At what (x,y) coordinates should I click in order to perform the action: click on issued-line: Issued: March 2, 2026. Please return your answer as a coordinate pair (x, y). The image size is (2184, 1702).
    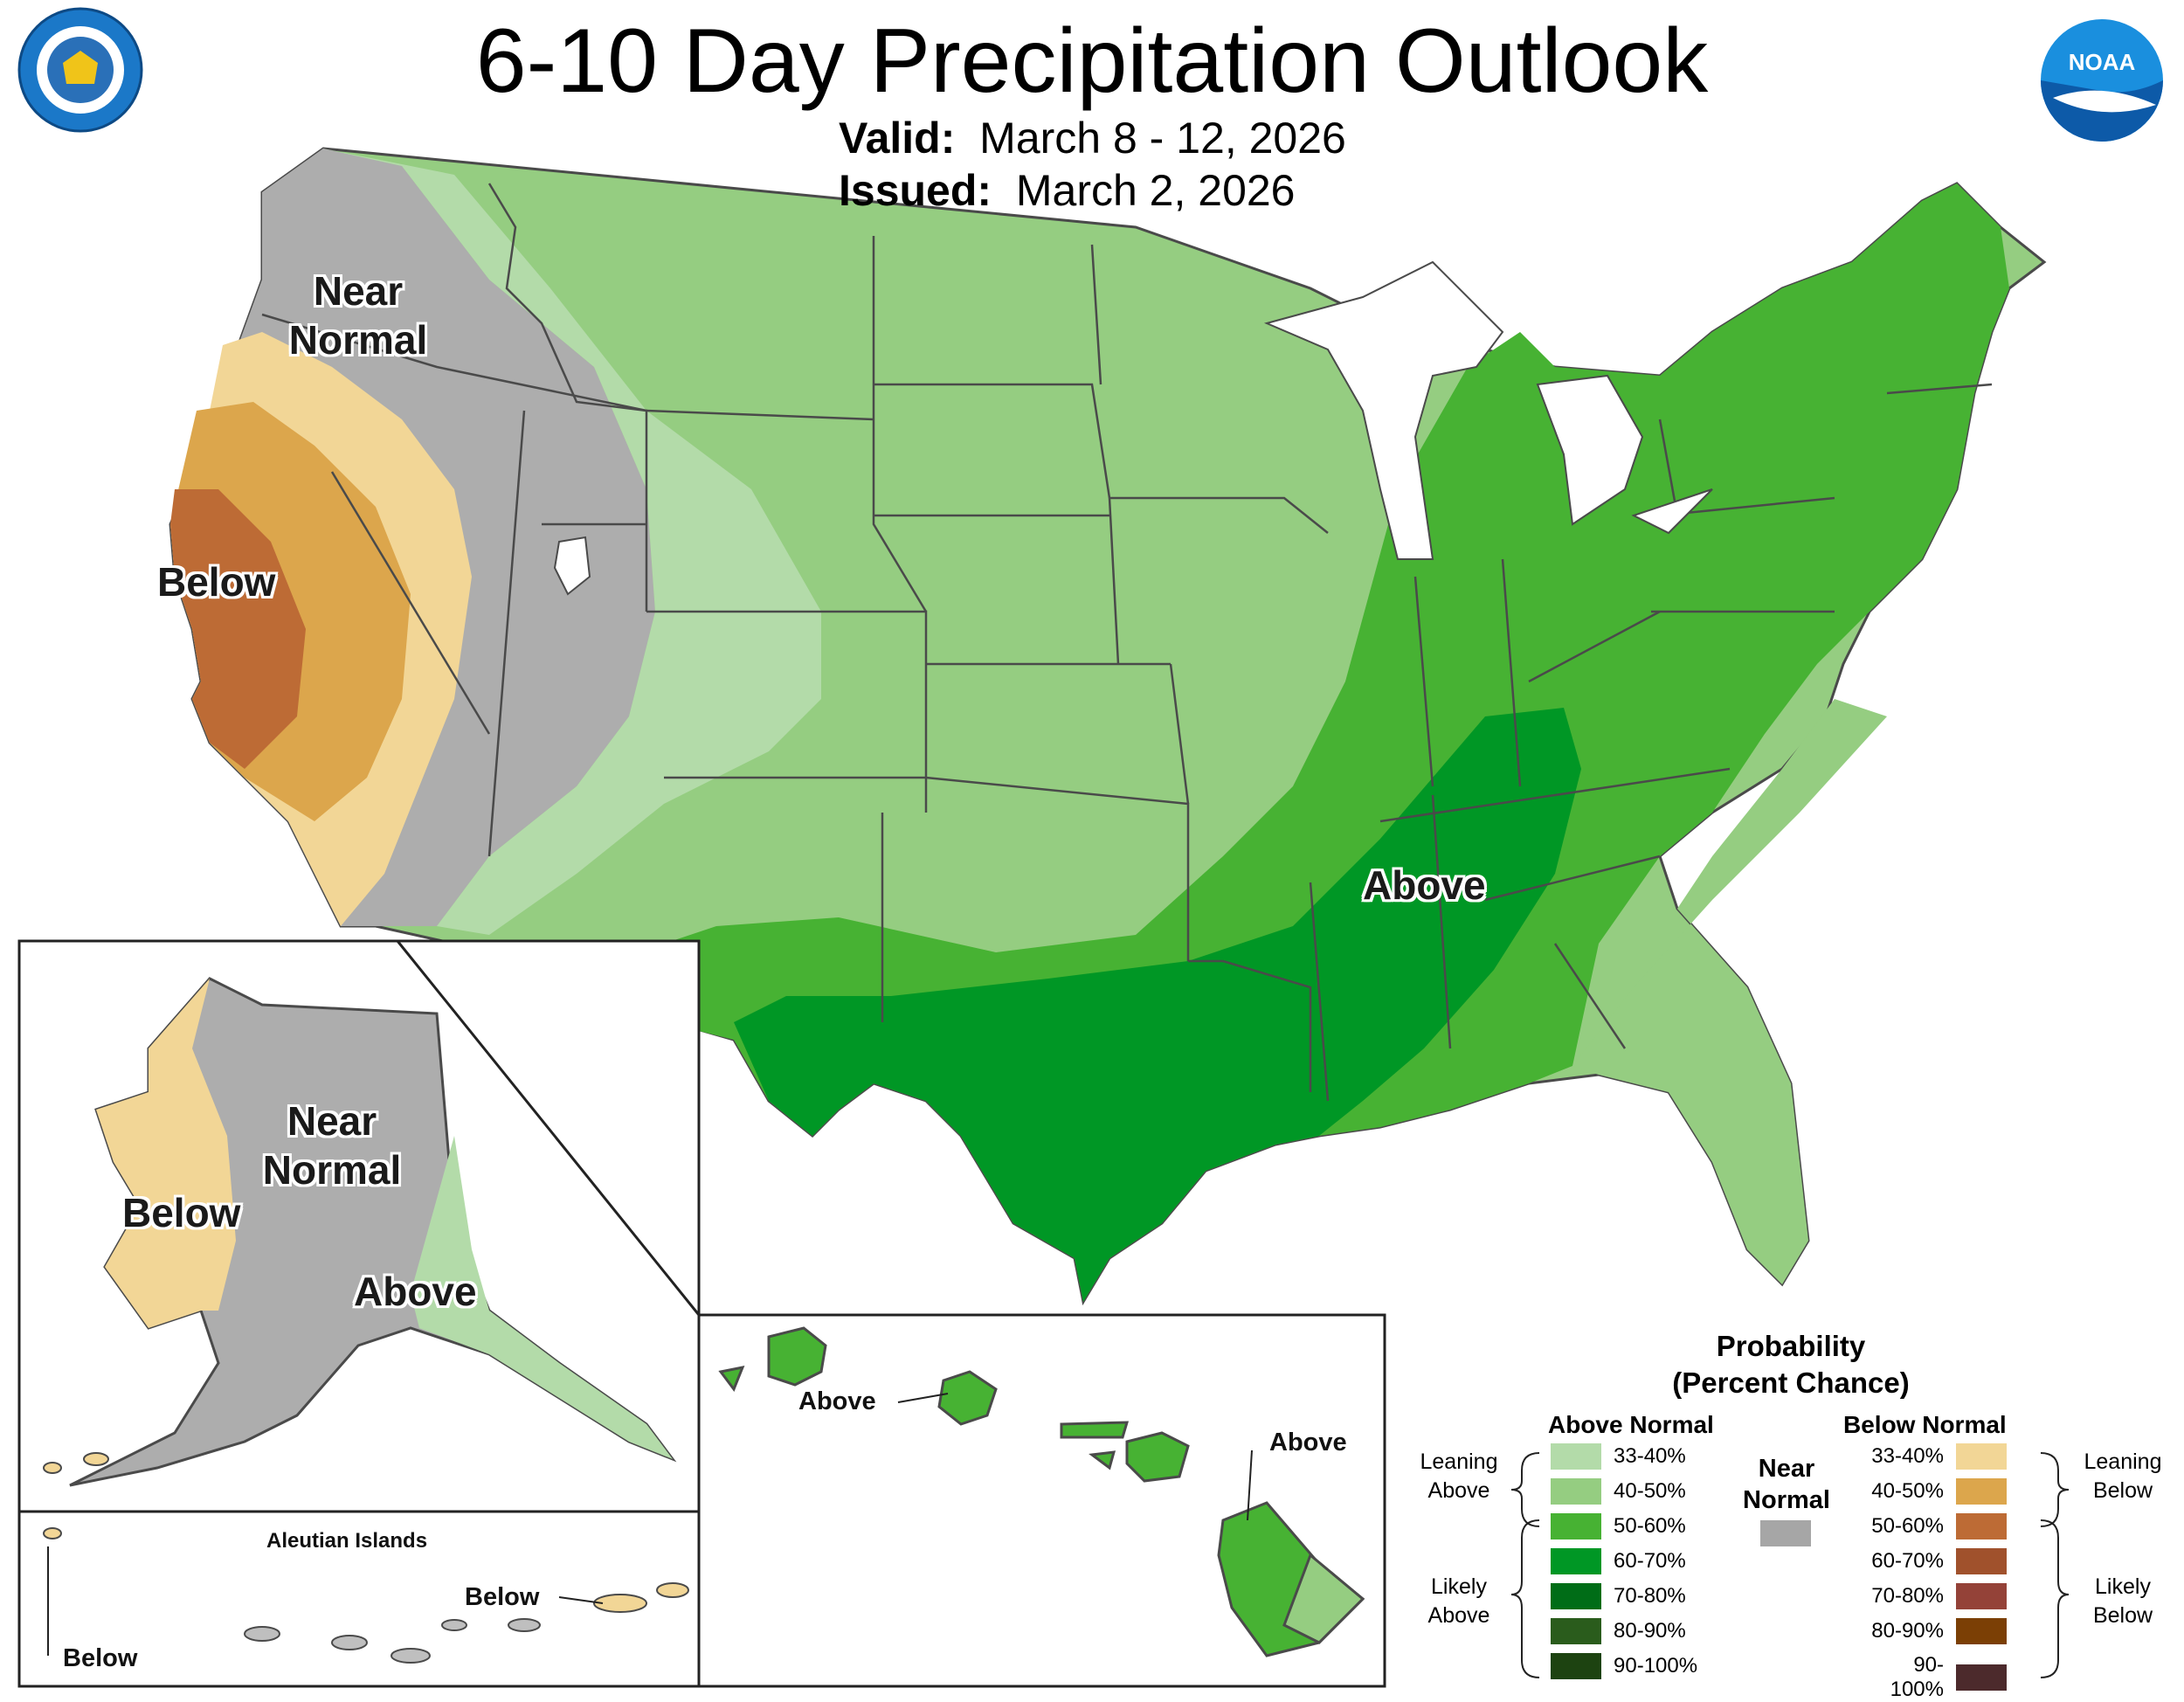
    Looking at the image, I should click on (1067, 190).